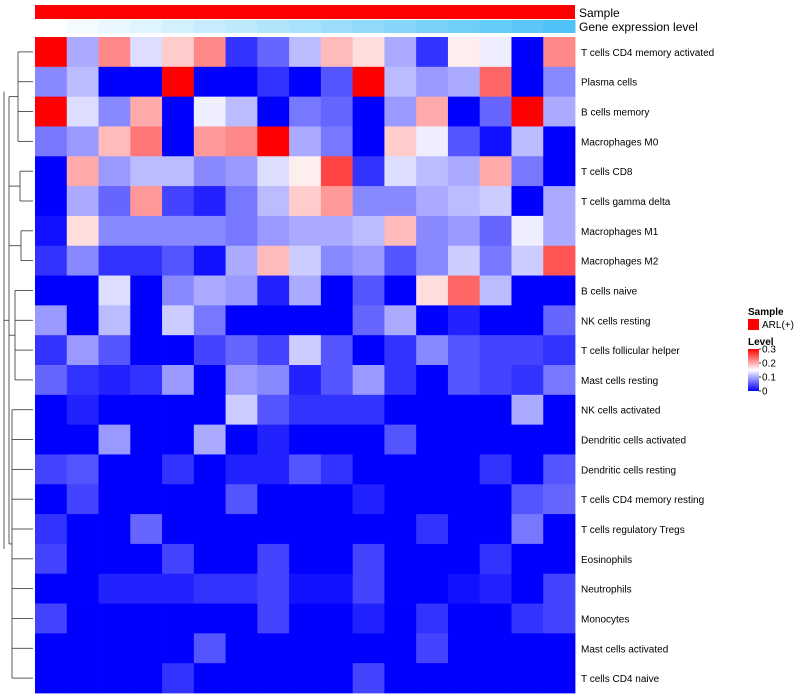 The width and height of the screenshot is (800, 700). Describe the element at coordinates (647, 53) in the screenshot. I see `row-label: T cells CD4 memory activated` at that location.